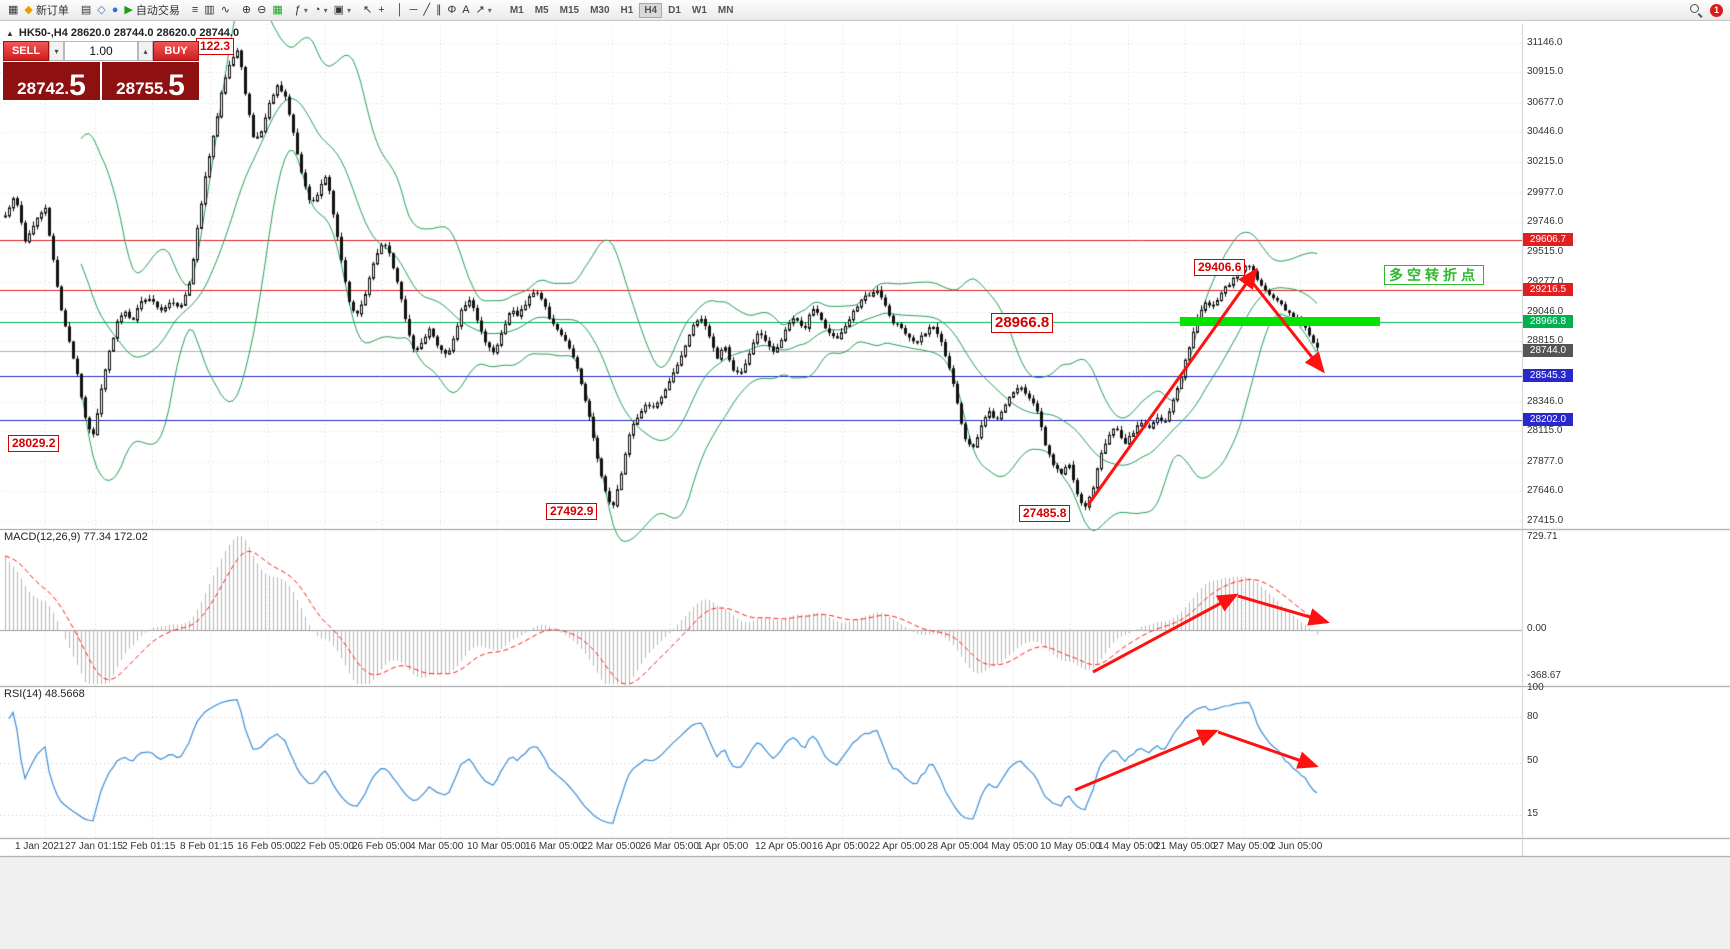 Image resolution: width=1730 pixels, height=949 pixels. Describe the element at coordinates (1220, 267) in the screenshot. I see `swing-high-label: 29406.6` at that location.